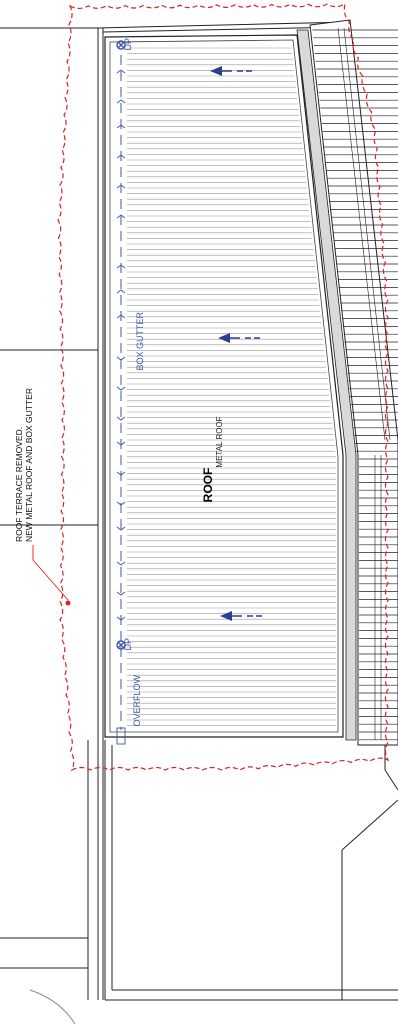  I want to click on annotation-line-1: ROOF TERRACE REMOVED., so click(19, 484).